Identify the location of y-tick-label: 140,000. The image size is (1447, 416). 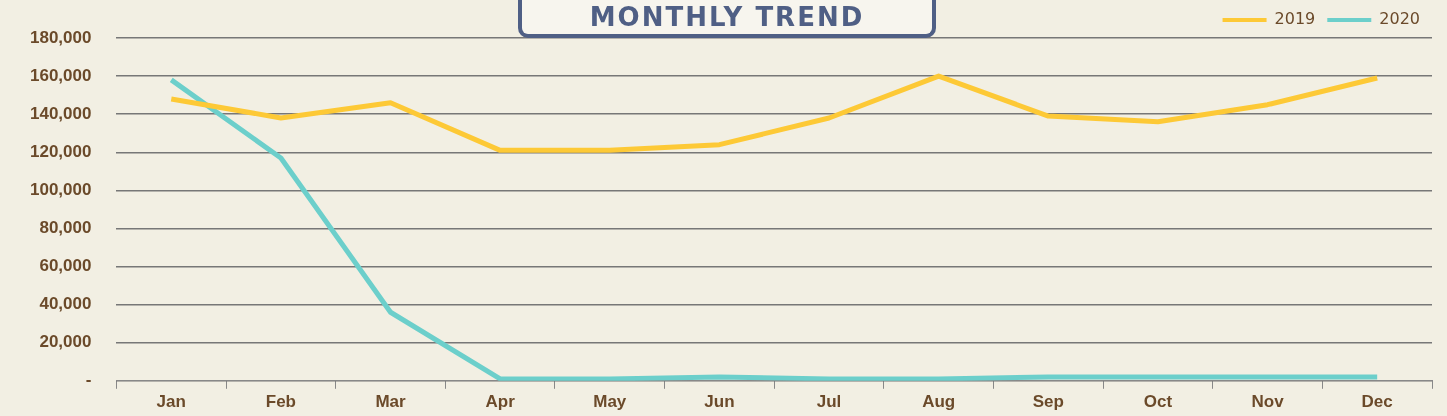
(61, 113).